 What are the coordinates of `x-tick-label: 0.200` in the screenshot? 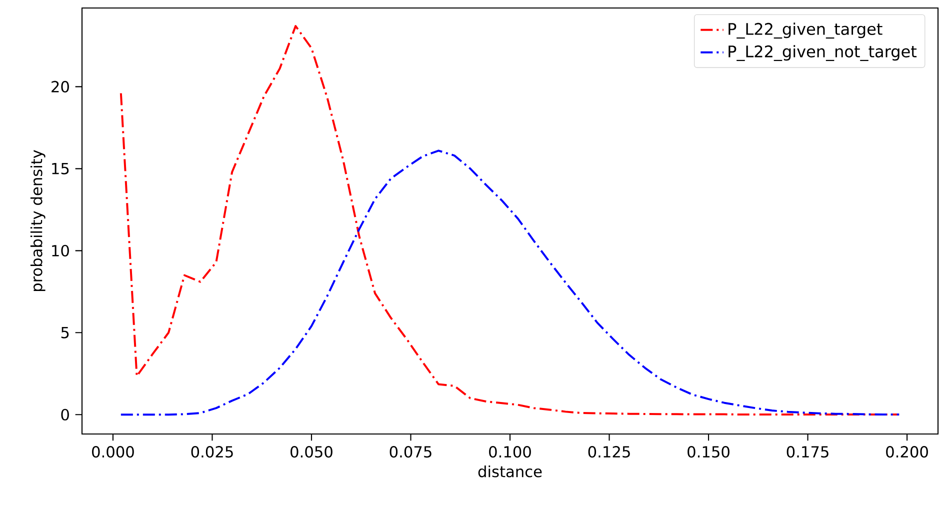 It's located at (907, 452).